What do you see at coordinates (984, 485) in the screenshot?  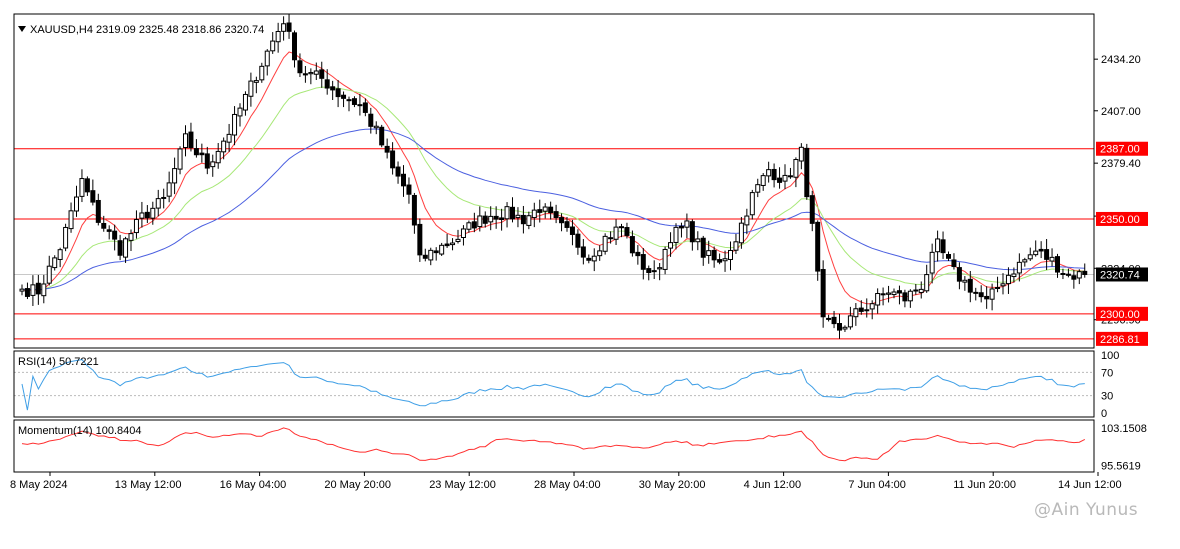 I see `x-tick-label: 11 Jun 20:00` at bounding box center [984, 485].